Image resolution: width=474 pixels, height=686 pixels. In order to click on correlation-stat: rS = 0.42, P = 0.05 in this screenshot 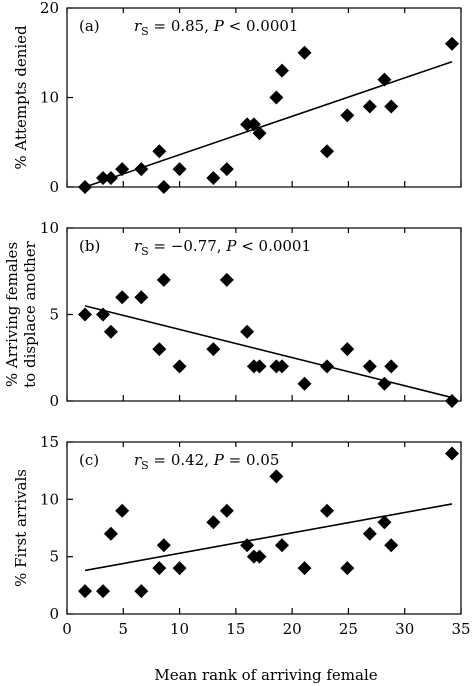, I will do `click(206, 461)`.